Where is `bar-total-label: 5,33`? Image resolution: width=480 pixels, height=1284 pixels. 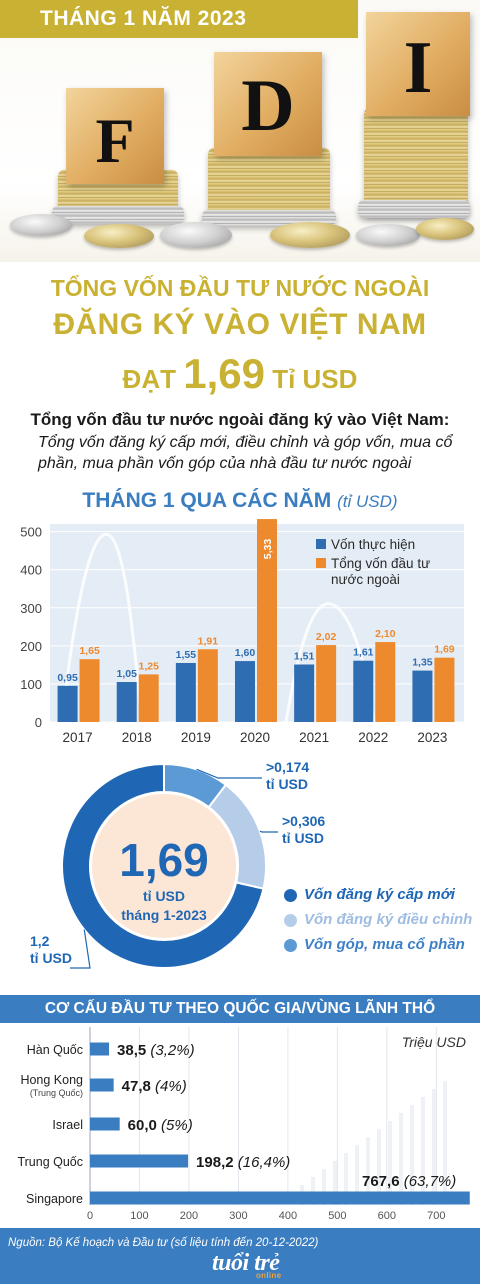 bar-total-label: 5,33 is located at coordinates (268, 549).